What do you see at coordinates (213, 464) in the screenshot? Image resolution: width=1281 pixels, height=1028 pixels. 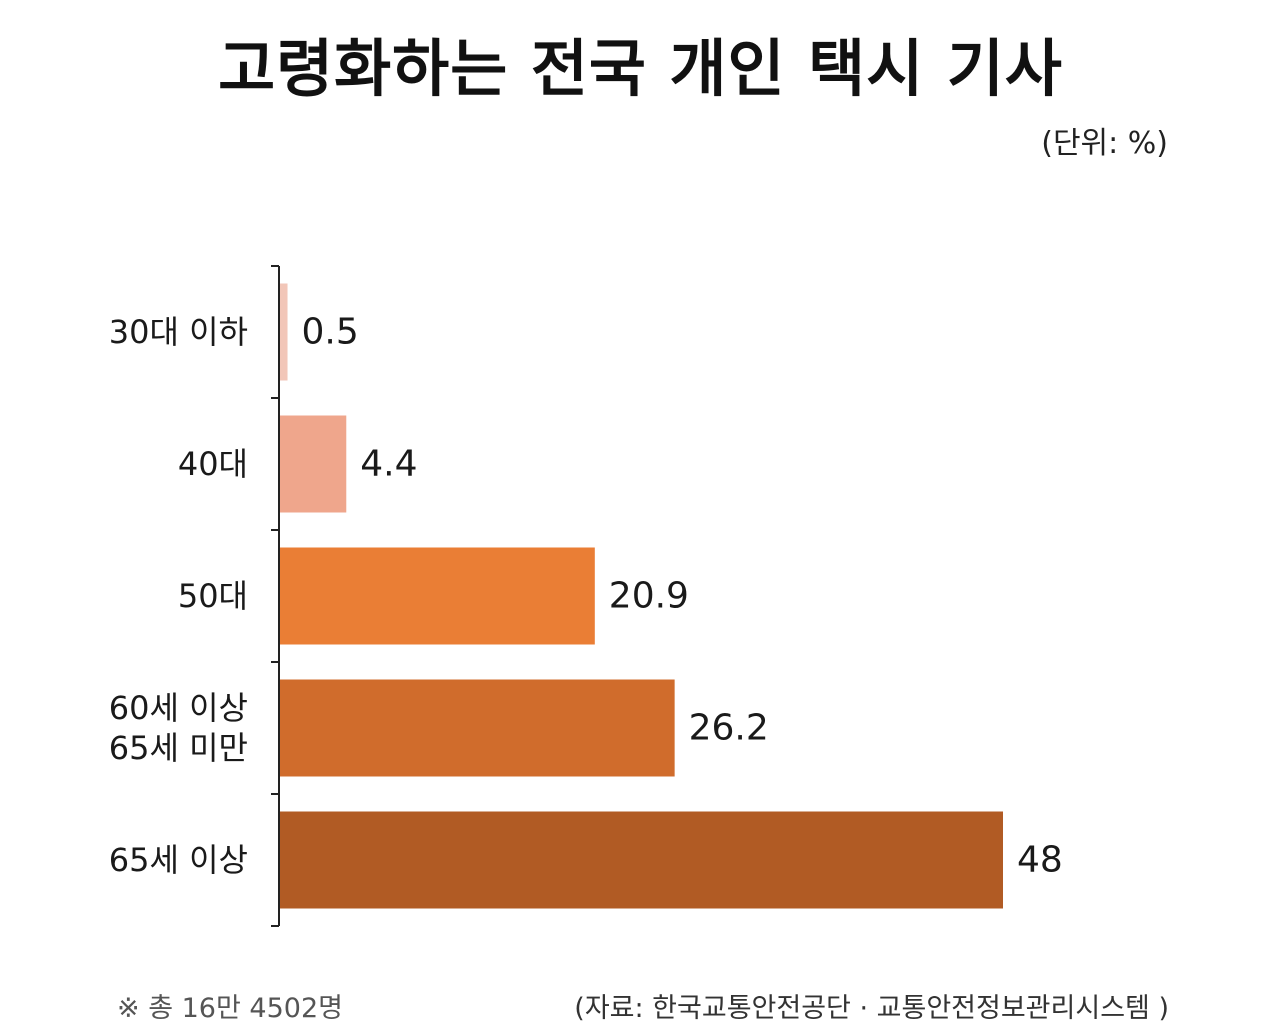 I see `category-label: 40대` at bounding box center [213, 464].